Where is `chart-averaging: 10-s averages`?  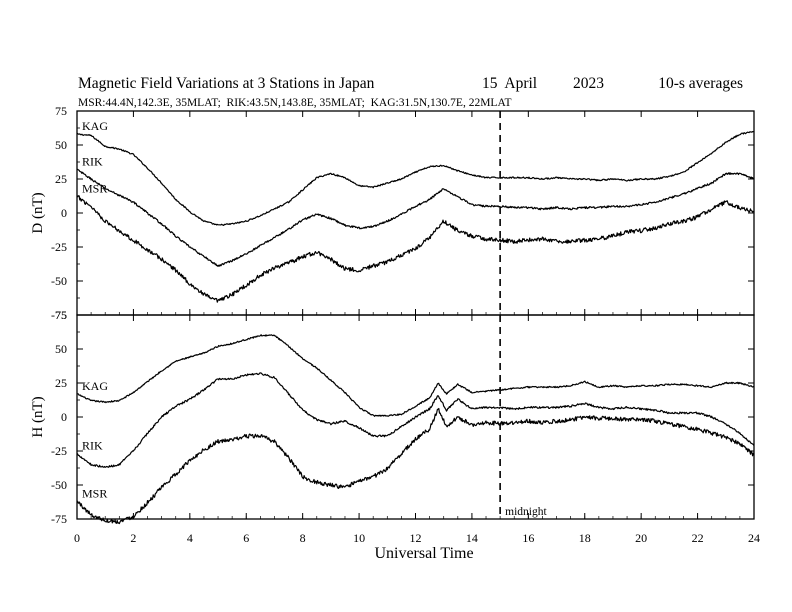
chart-averaging: 10-s averages is located at coordinates (700, 83).